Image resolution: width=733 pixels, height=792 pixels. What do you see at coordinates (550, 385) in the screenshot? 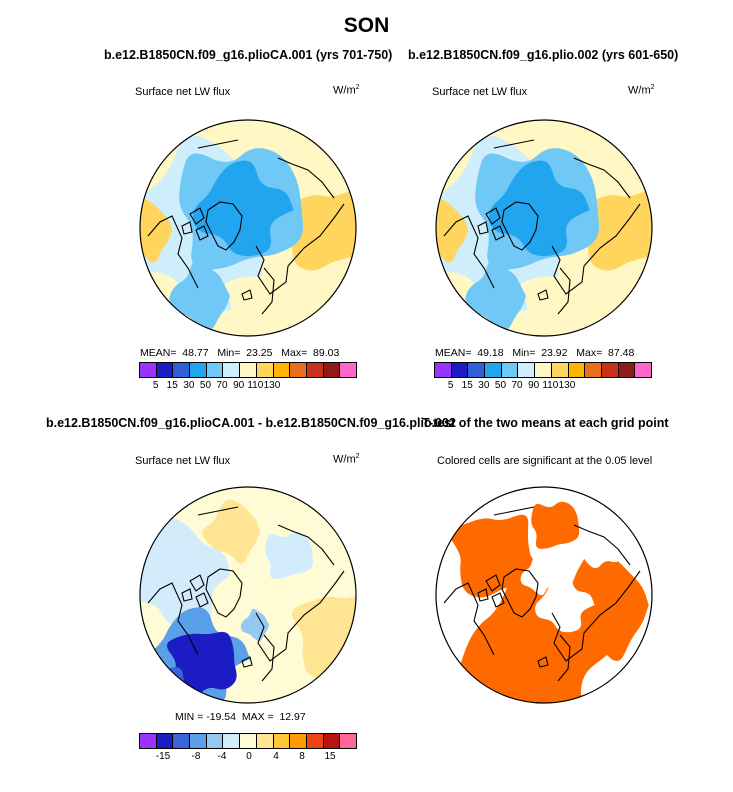
I see `colorbar-tick-label: 110` at bounding box center [550, 385].